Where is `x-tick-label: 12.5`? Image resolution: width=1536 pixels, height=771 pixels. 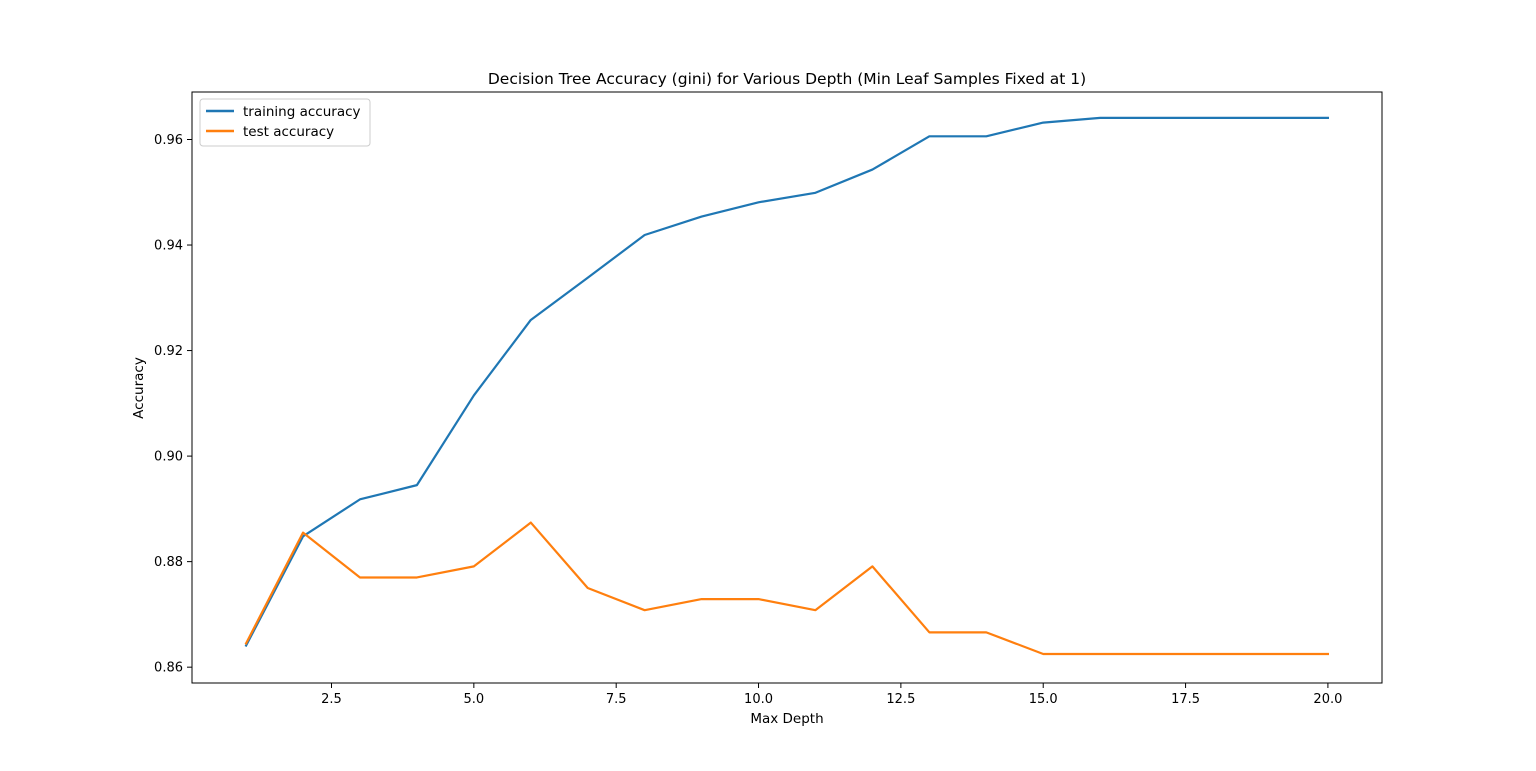
x-tick-label: 12.5 is located at coordinates (900, 699).